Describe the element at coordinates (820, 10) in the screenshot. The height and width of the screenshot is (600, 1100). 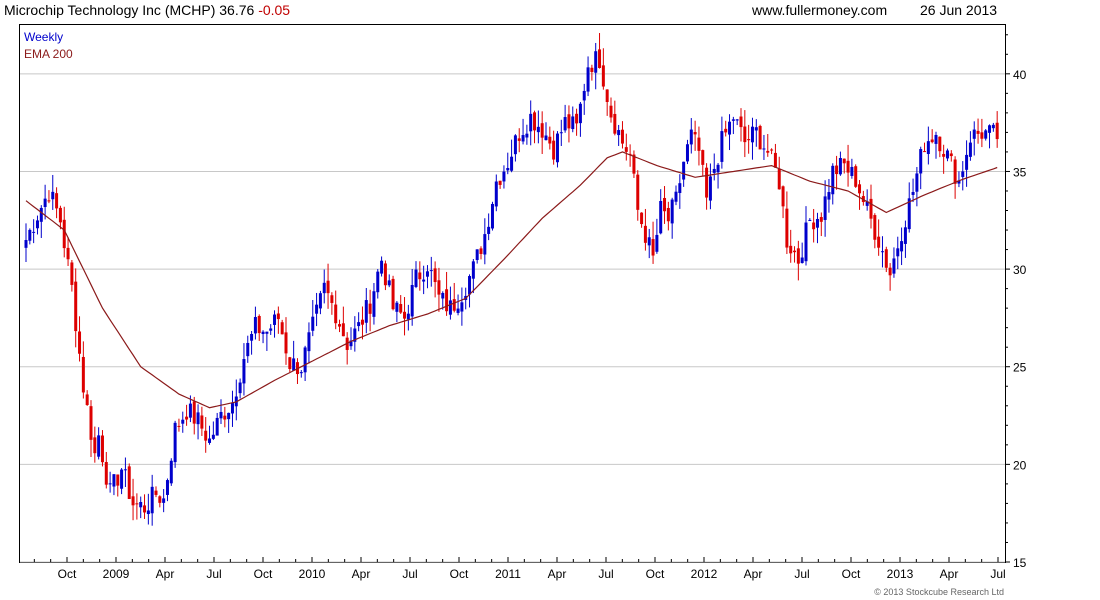
I see `source-site: www.fullermoney.com` at that location.